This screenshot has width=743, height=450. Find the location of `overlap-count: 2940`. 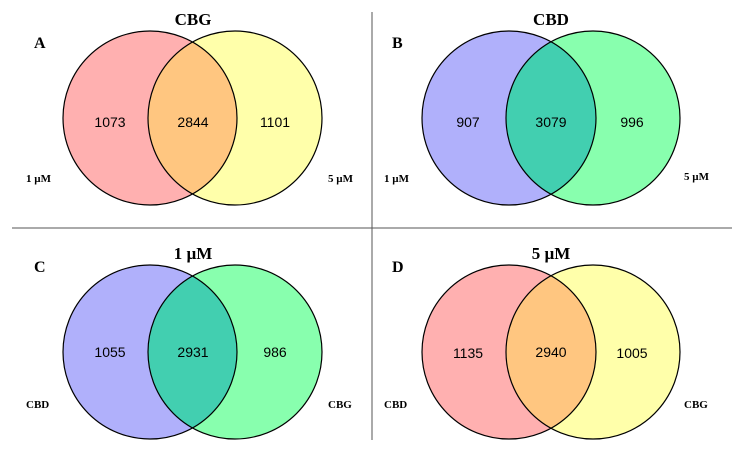

overlap-count: 2940 is located at coordinates (550, 352).